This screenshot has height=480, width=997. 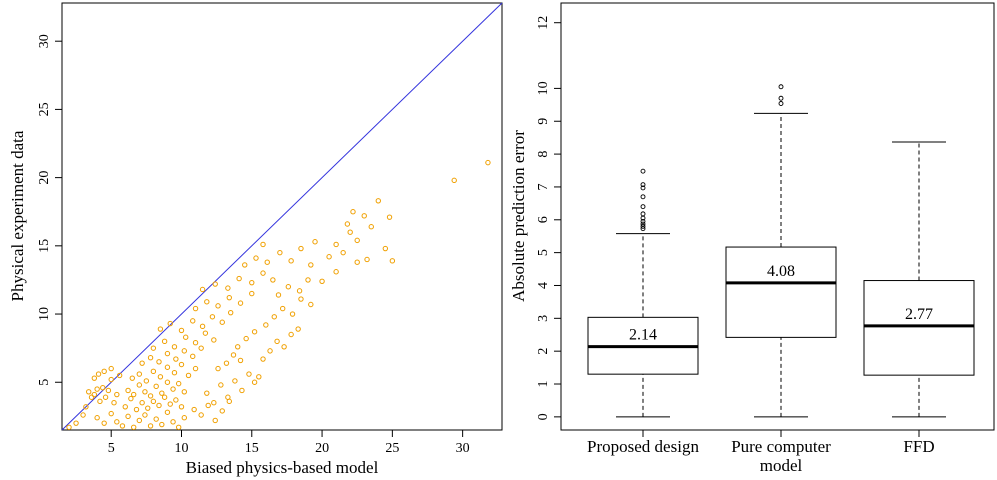 What do you see at coordinates (543, 351) in the screenshot?
I see `boxplot-y-tick-label: 2` at bounding box center [543, 351].